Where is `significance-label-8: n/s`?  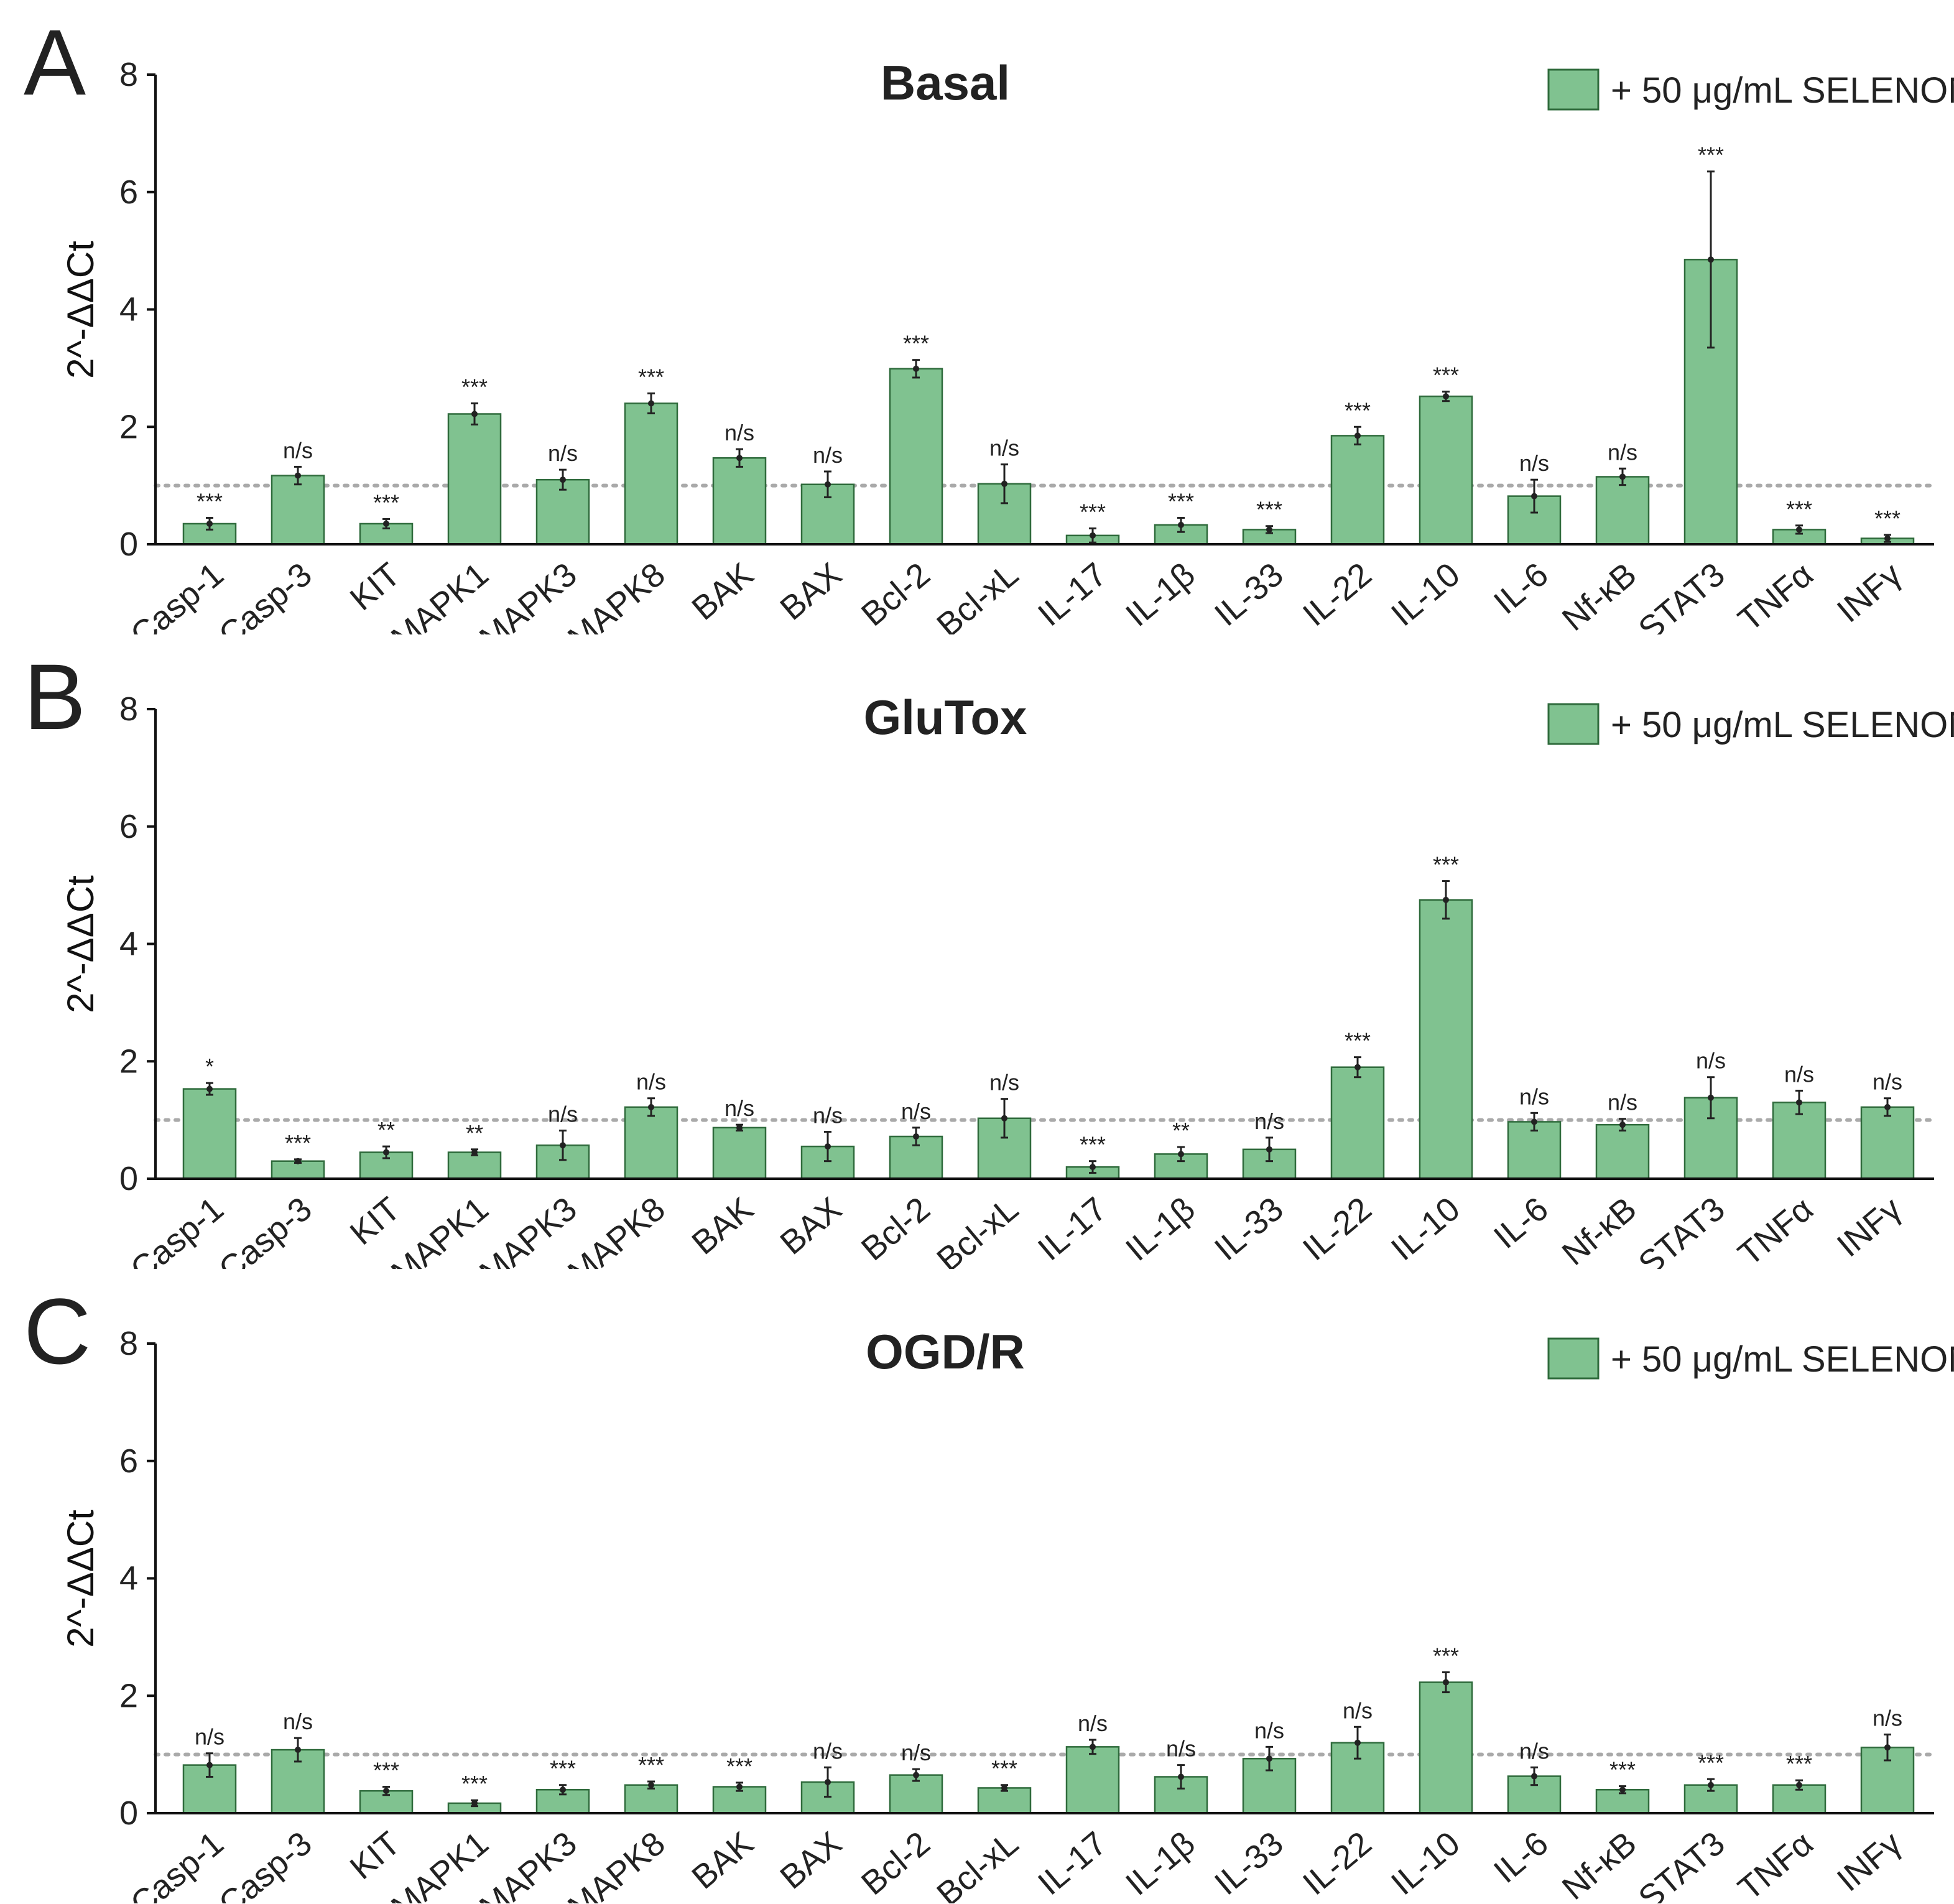 significance-label-8: n/s is located at coordinates (916, 1752).